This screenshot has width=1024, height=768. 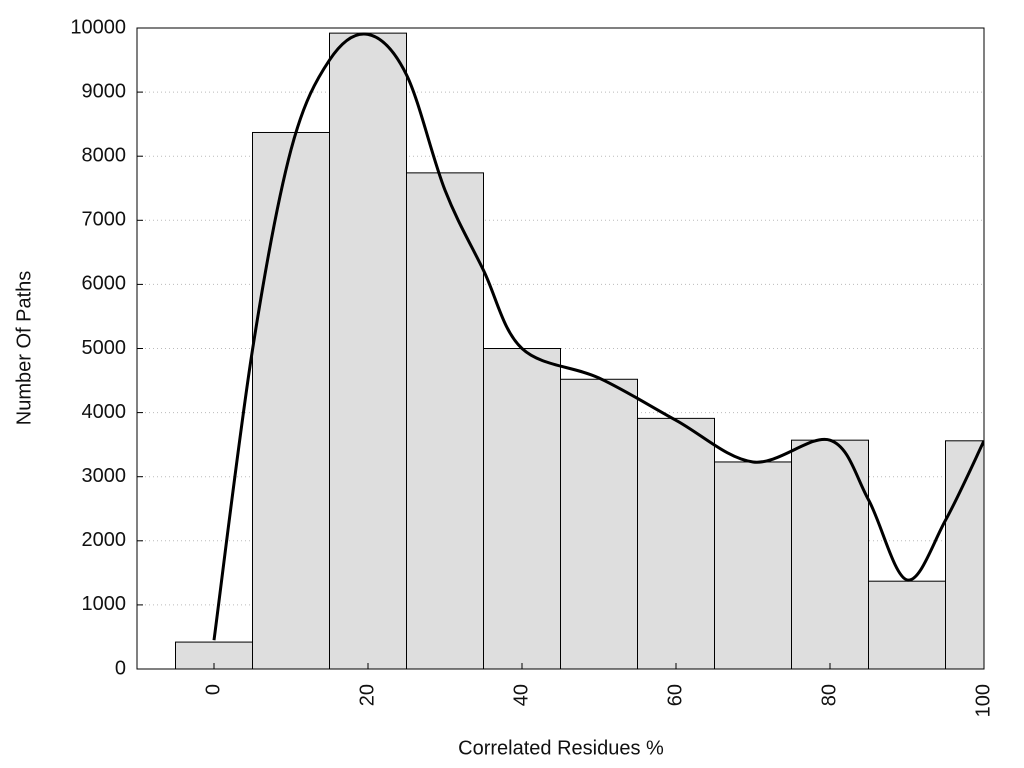 What do you see at coordinates (104, 476) in the screenshot?
I see `y-tick-label: 3000` at bounding box center [104, 476].